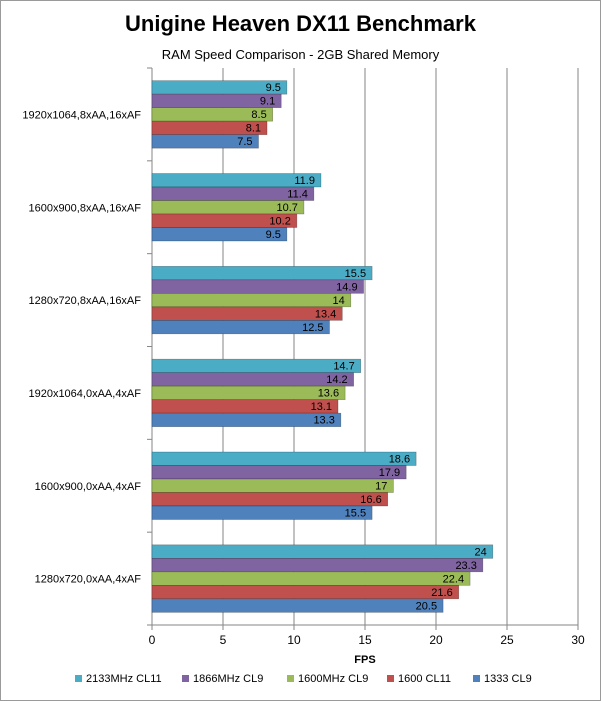  I want to click on category-label: 1600x900,0xAA,4xAF, so click(88, 487).